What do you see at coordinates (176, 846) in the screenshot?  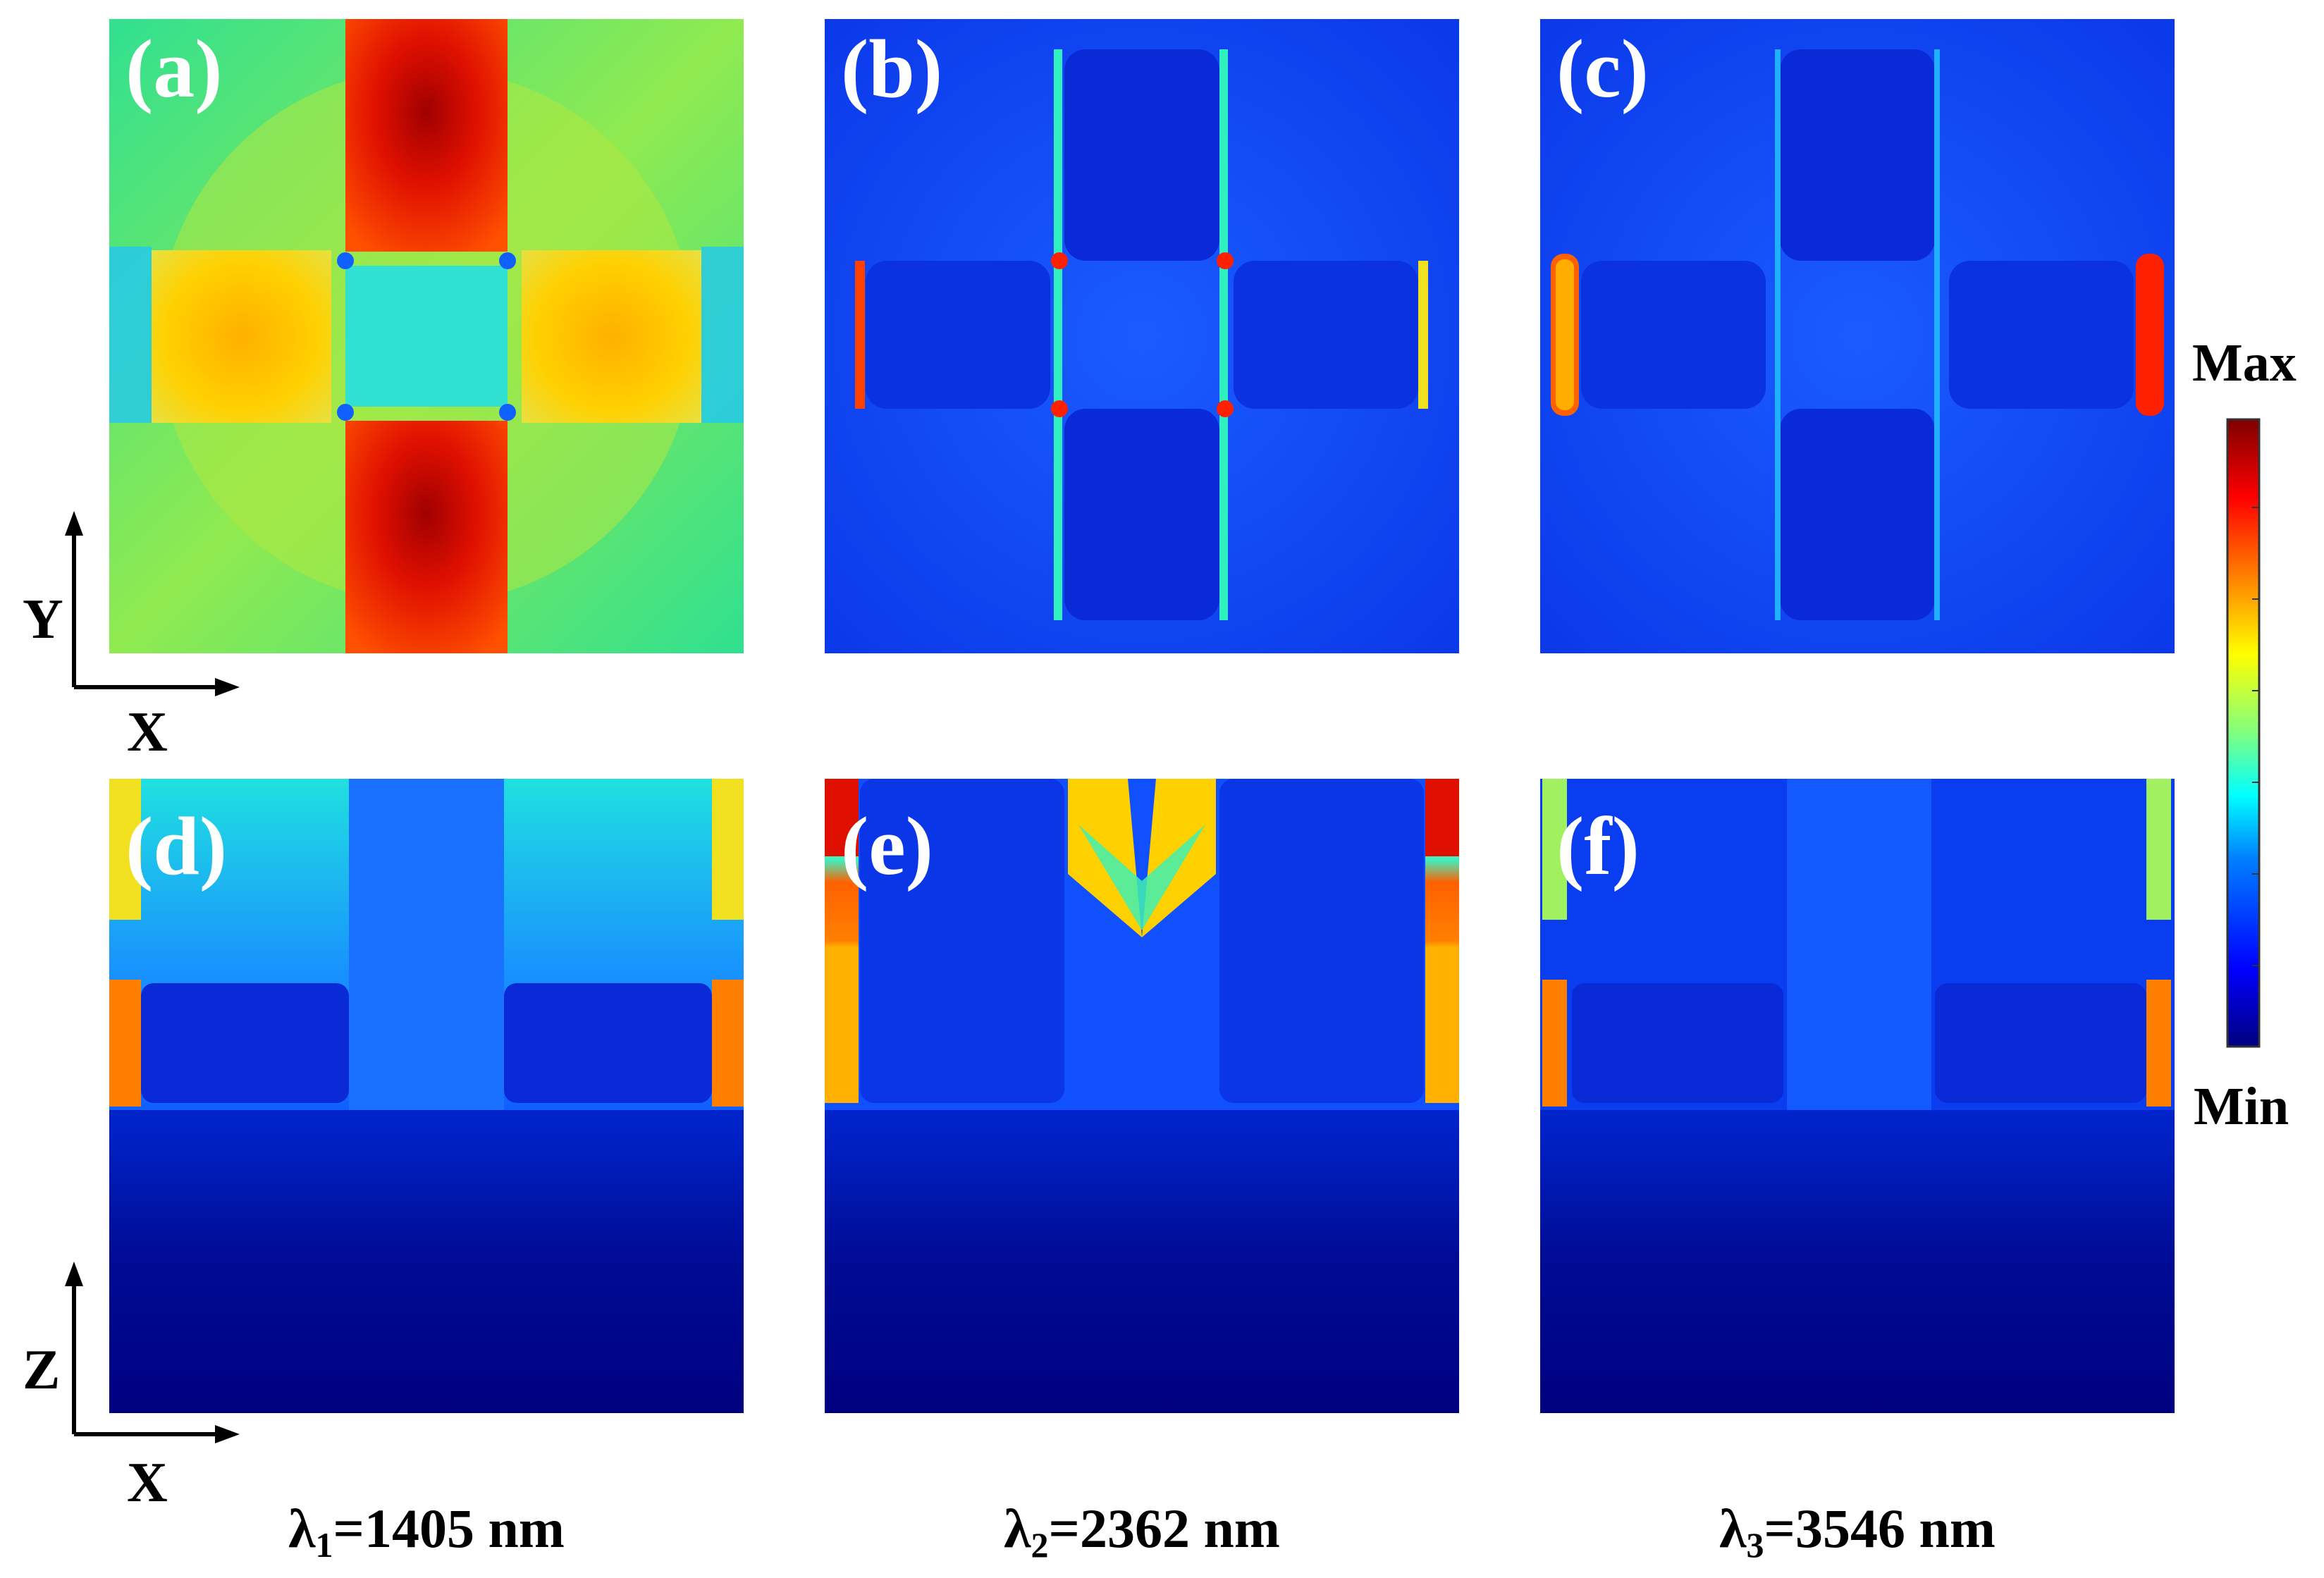 I see `panel-d-label: (d)` at bounding box center [176, 846].